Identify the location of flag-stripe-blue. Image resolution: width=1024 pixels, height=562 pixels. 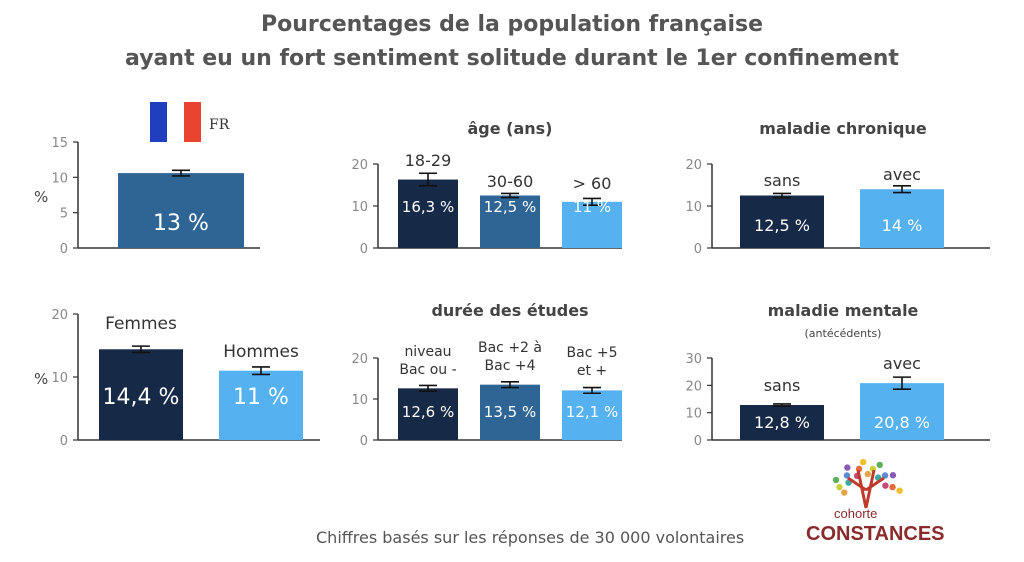
(158, 122).